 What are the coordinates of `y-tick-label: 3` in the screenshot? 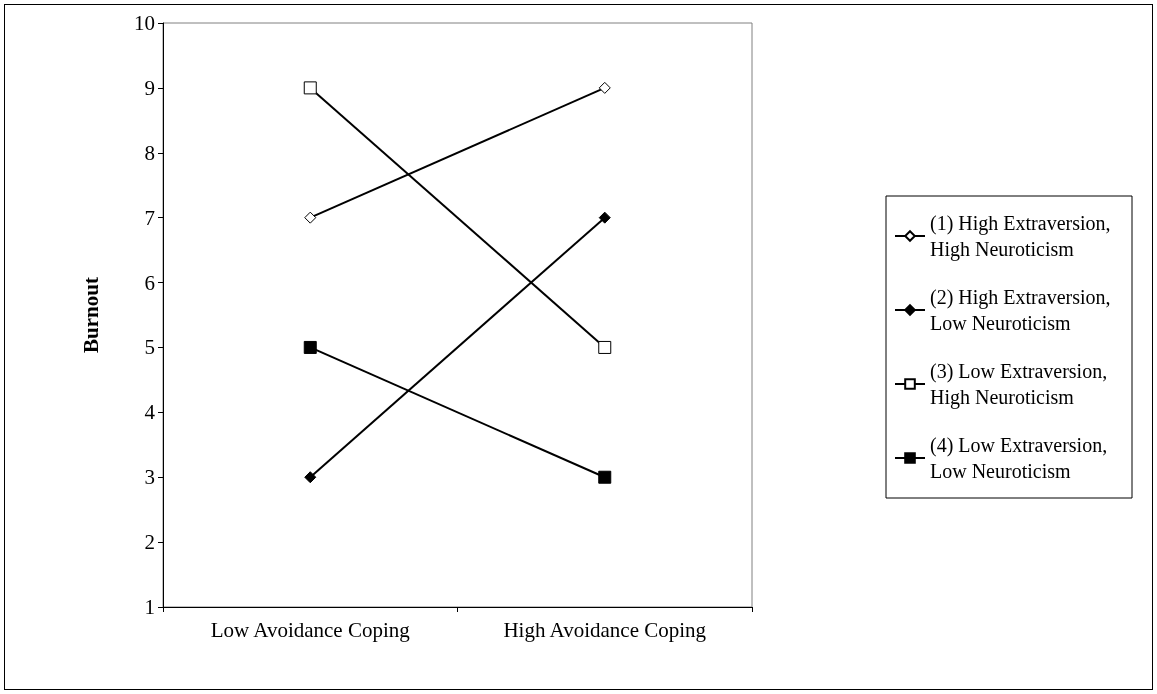 It's located at (149, 477).